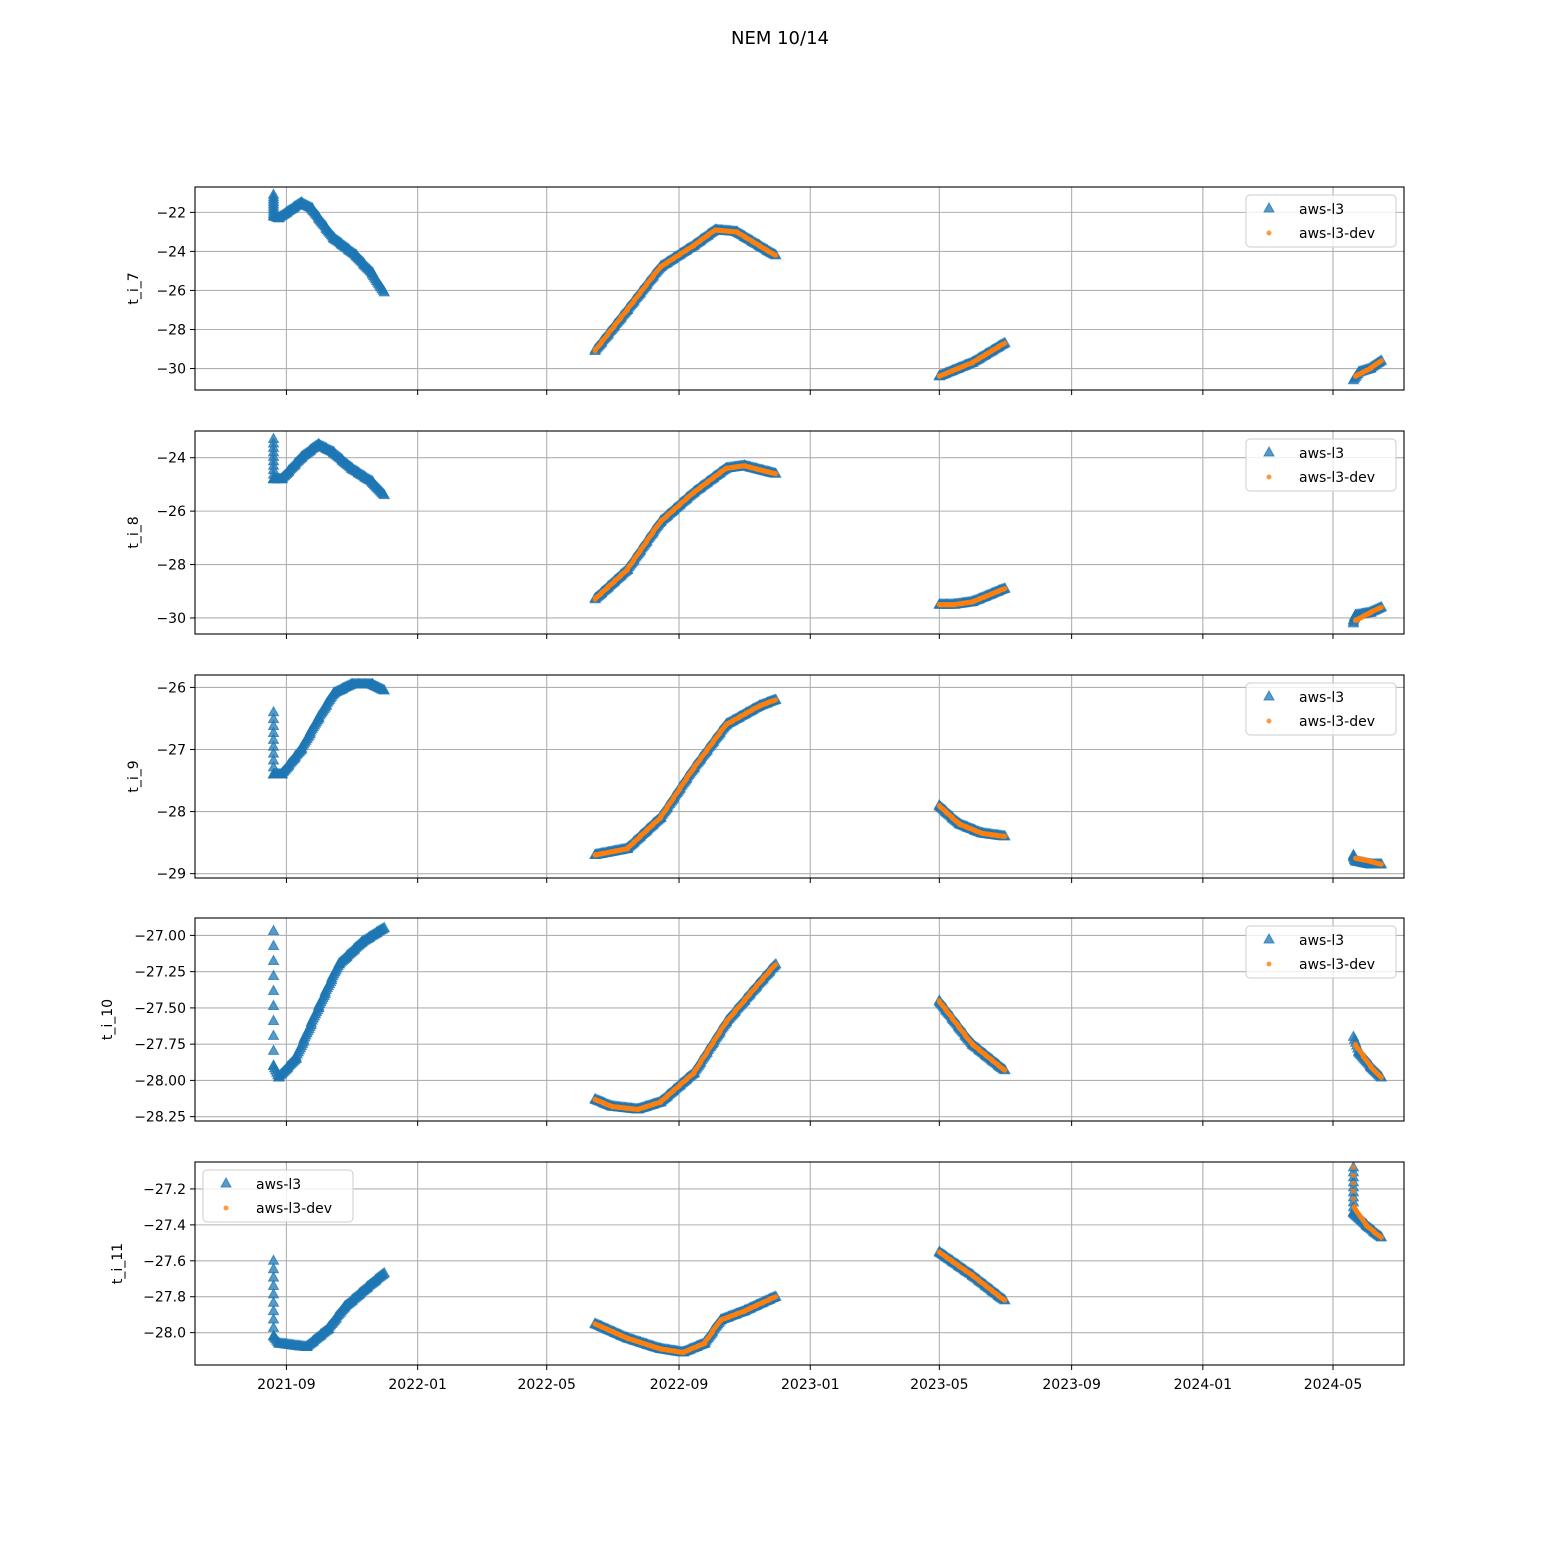  What do you see at coordinates (160, 1118) in the screenshot?
I see `y-tick-label: −28.25` at bounding box center [160, 1118].